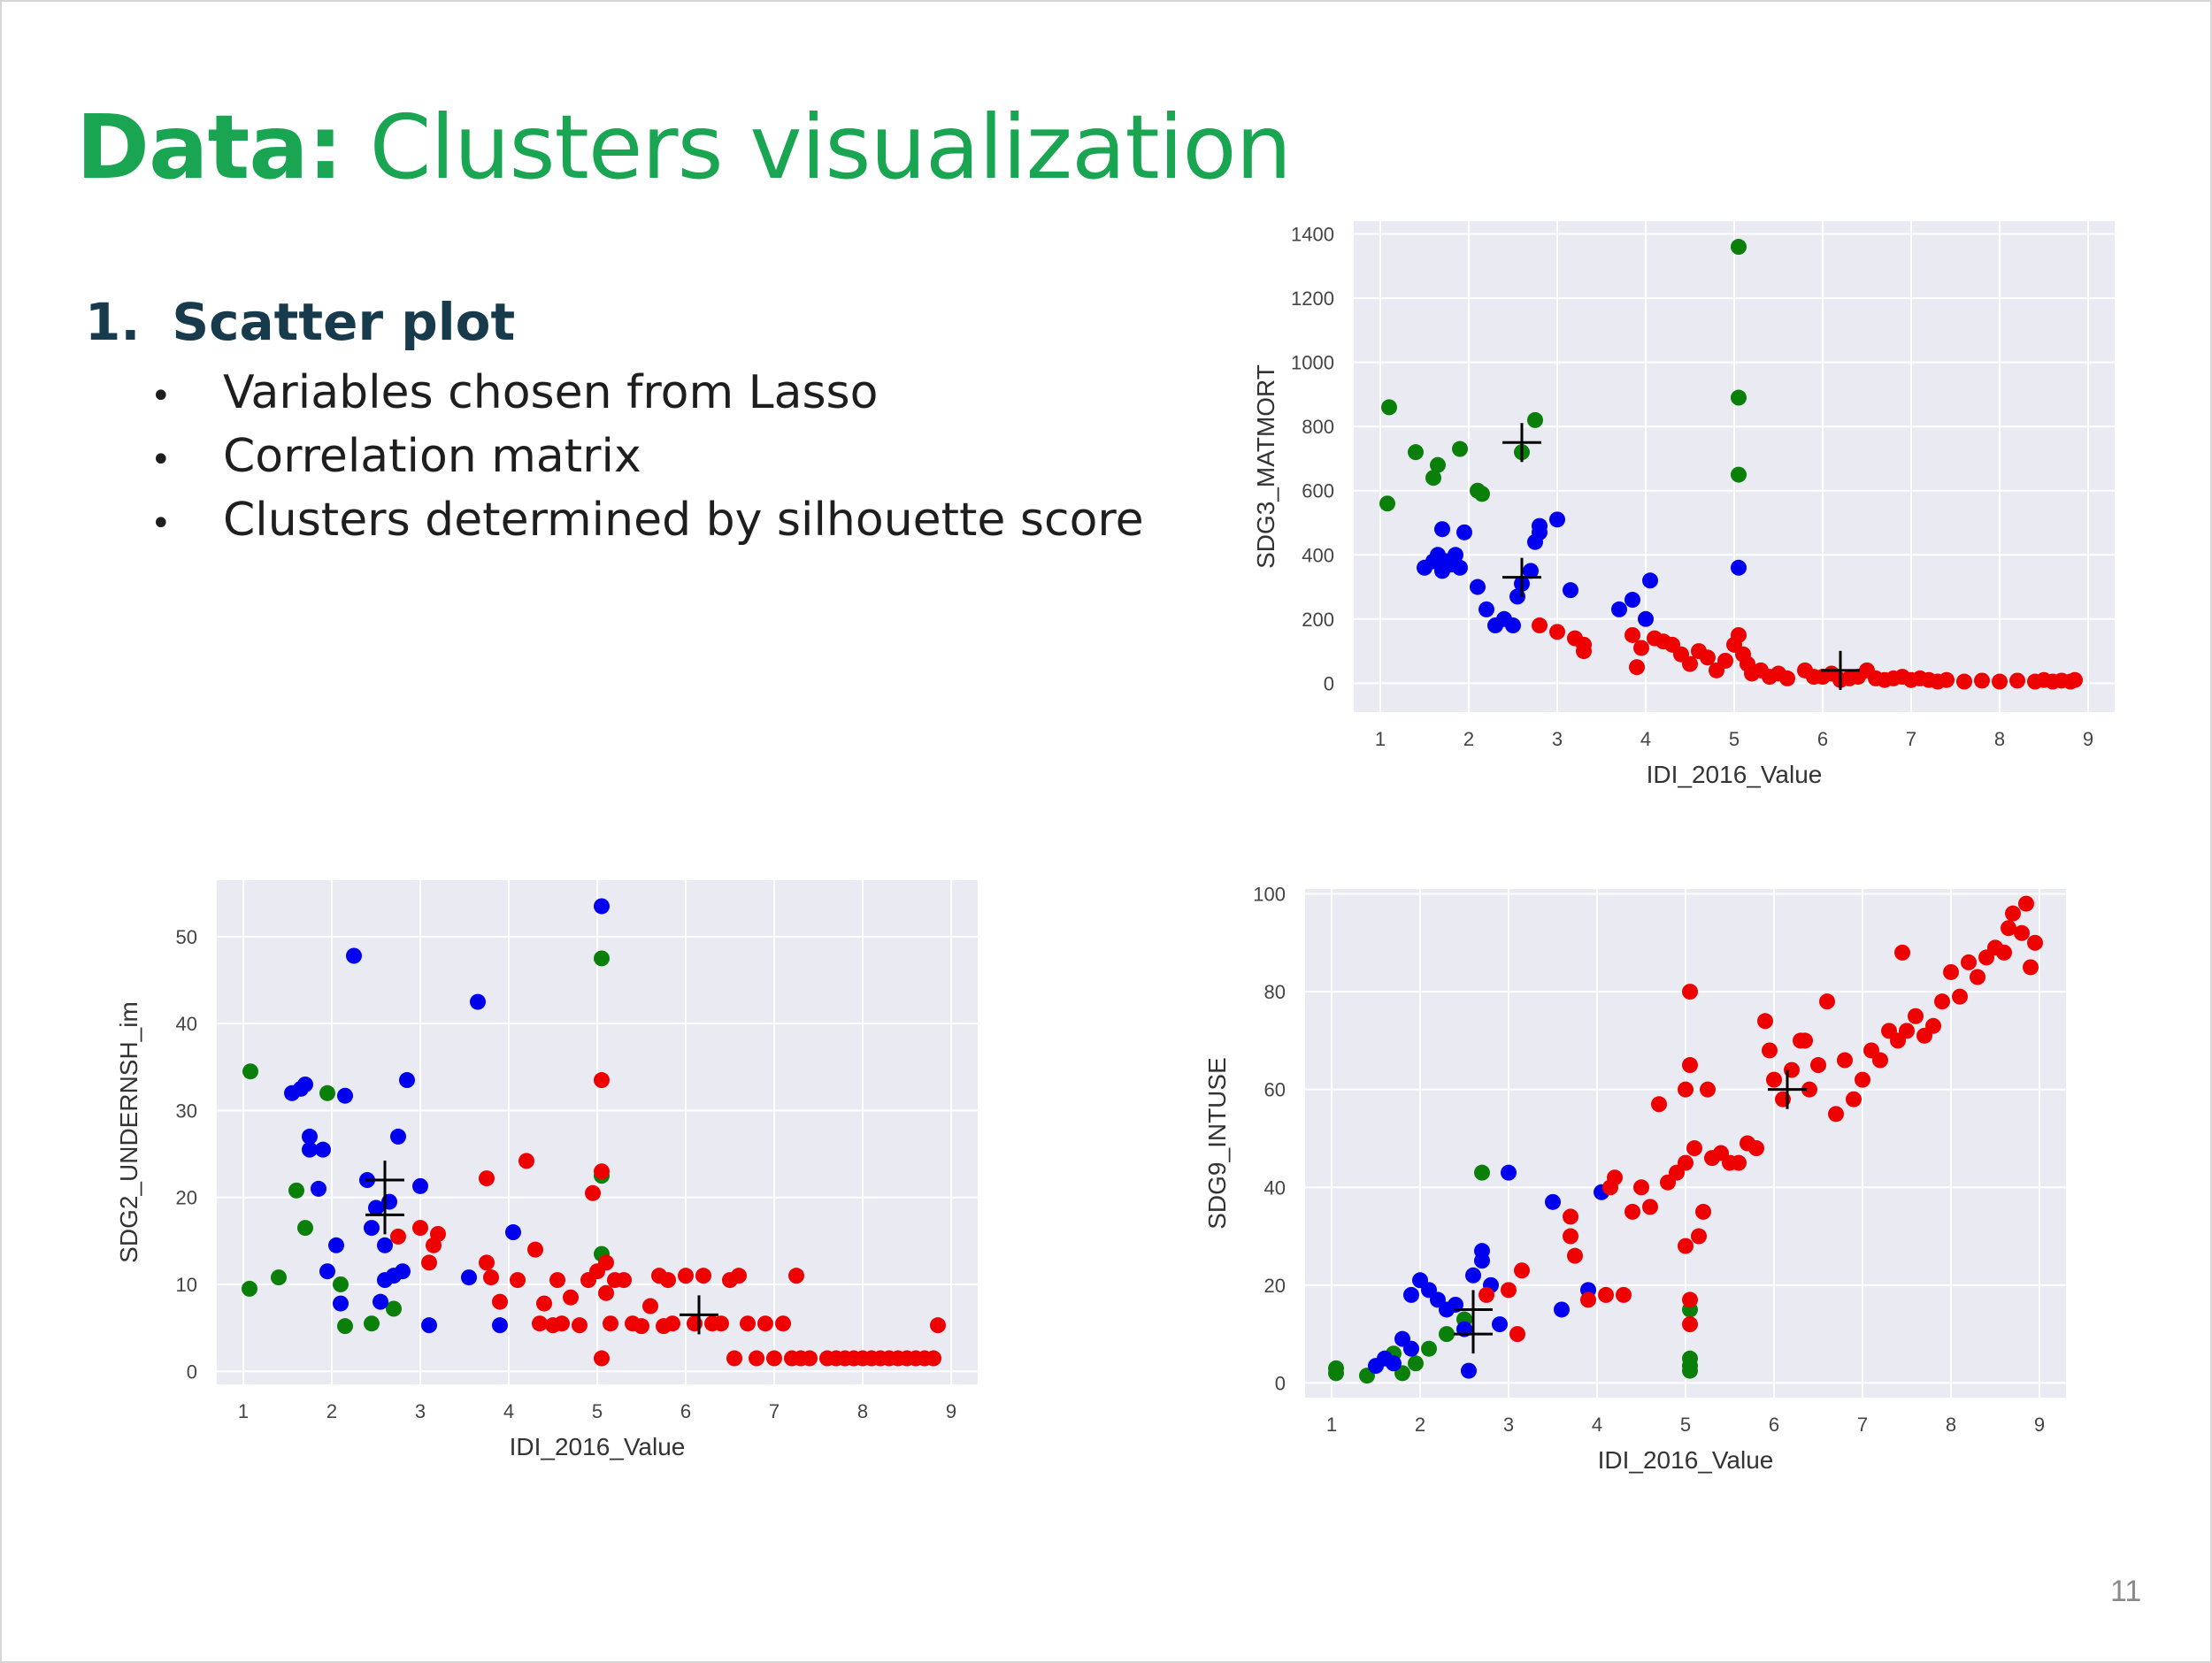 This screenshot has height=1663, width=2212. I want to click on title-rest: Clusters visualization, so click(831, 148).